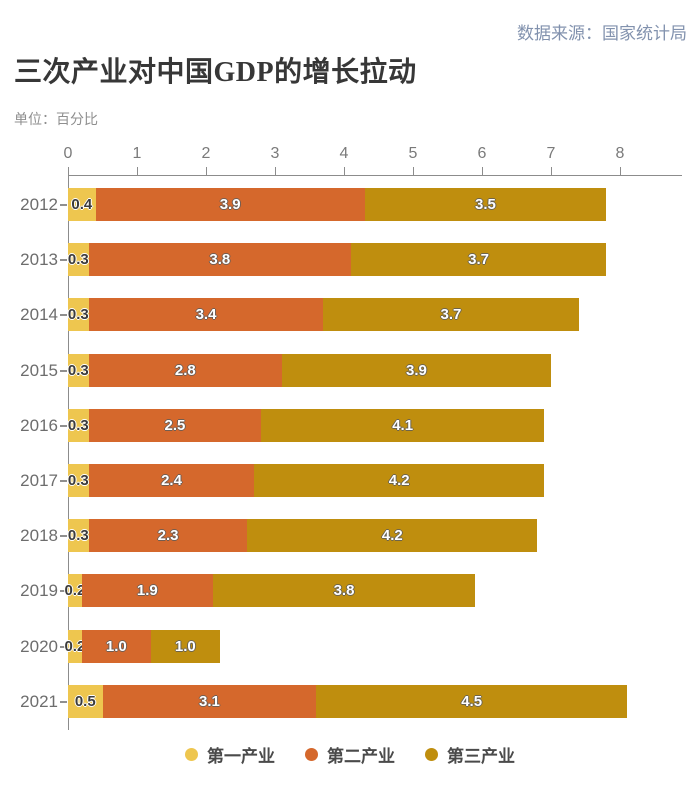 The height and width of the screenshot is (800, 700). Describe the element at coordinates (39, 646) in the screenshot. I see `year-label: 2020` at that location.